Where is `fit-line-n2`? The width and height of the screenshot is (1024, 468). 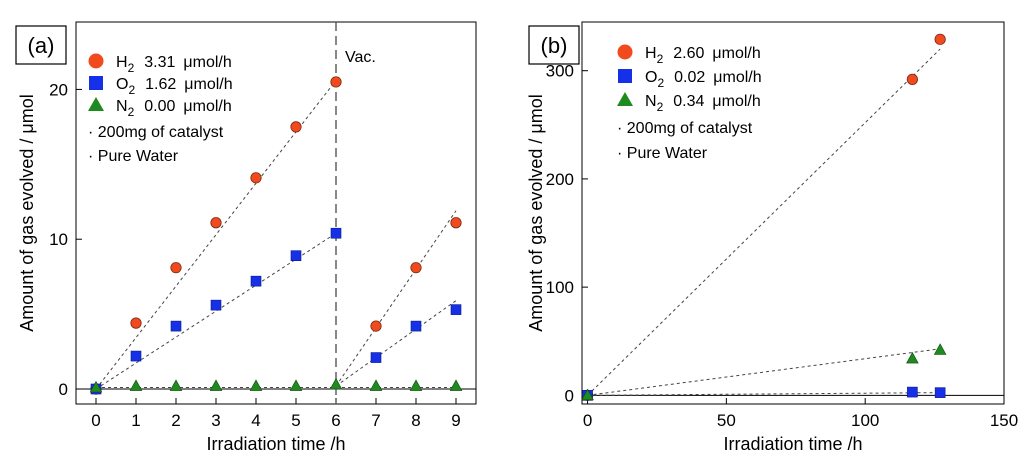 fit-line-n2 is located at coordinates (764, 372).